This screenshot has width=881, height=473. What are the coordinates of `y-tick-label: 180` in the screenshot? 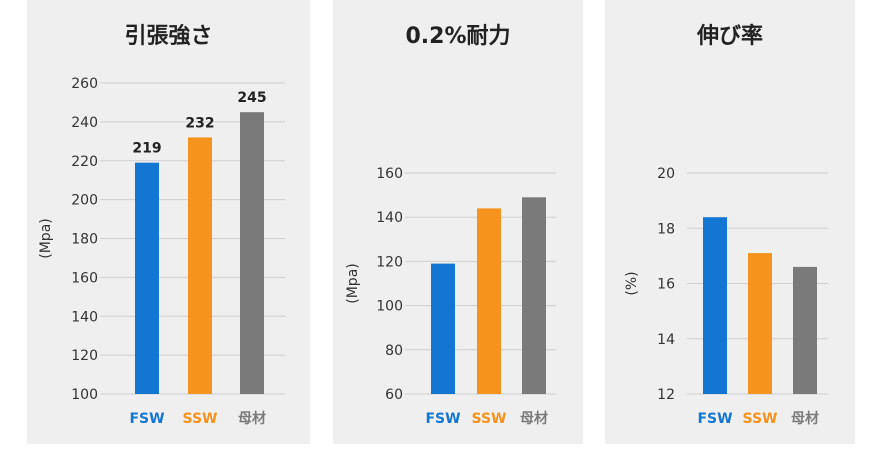 It's located at (84, 240).